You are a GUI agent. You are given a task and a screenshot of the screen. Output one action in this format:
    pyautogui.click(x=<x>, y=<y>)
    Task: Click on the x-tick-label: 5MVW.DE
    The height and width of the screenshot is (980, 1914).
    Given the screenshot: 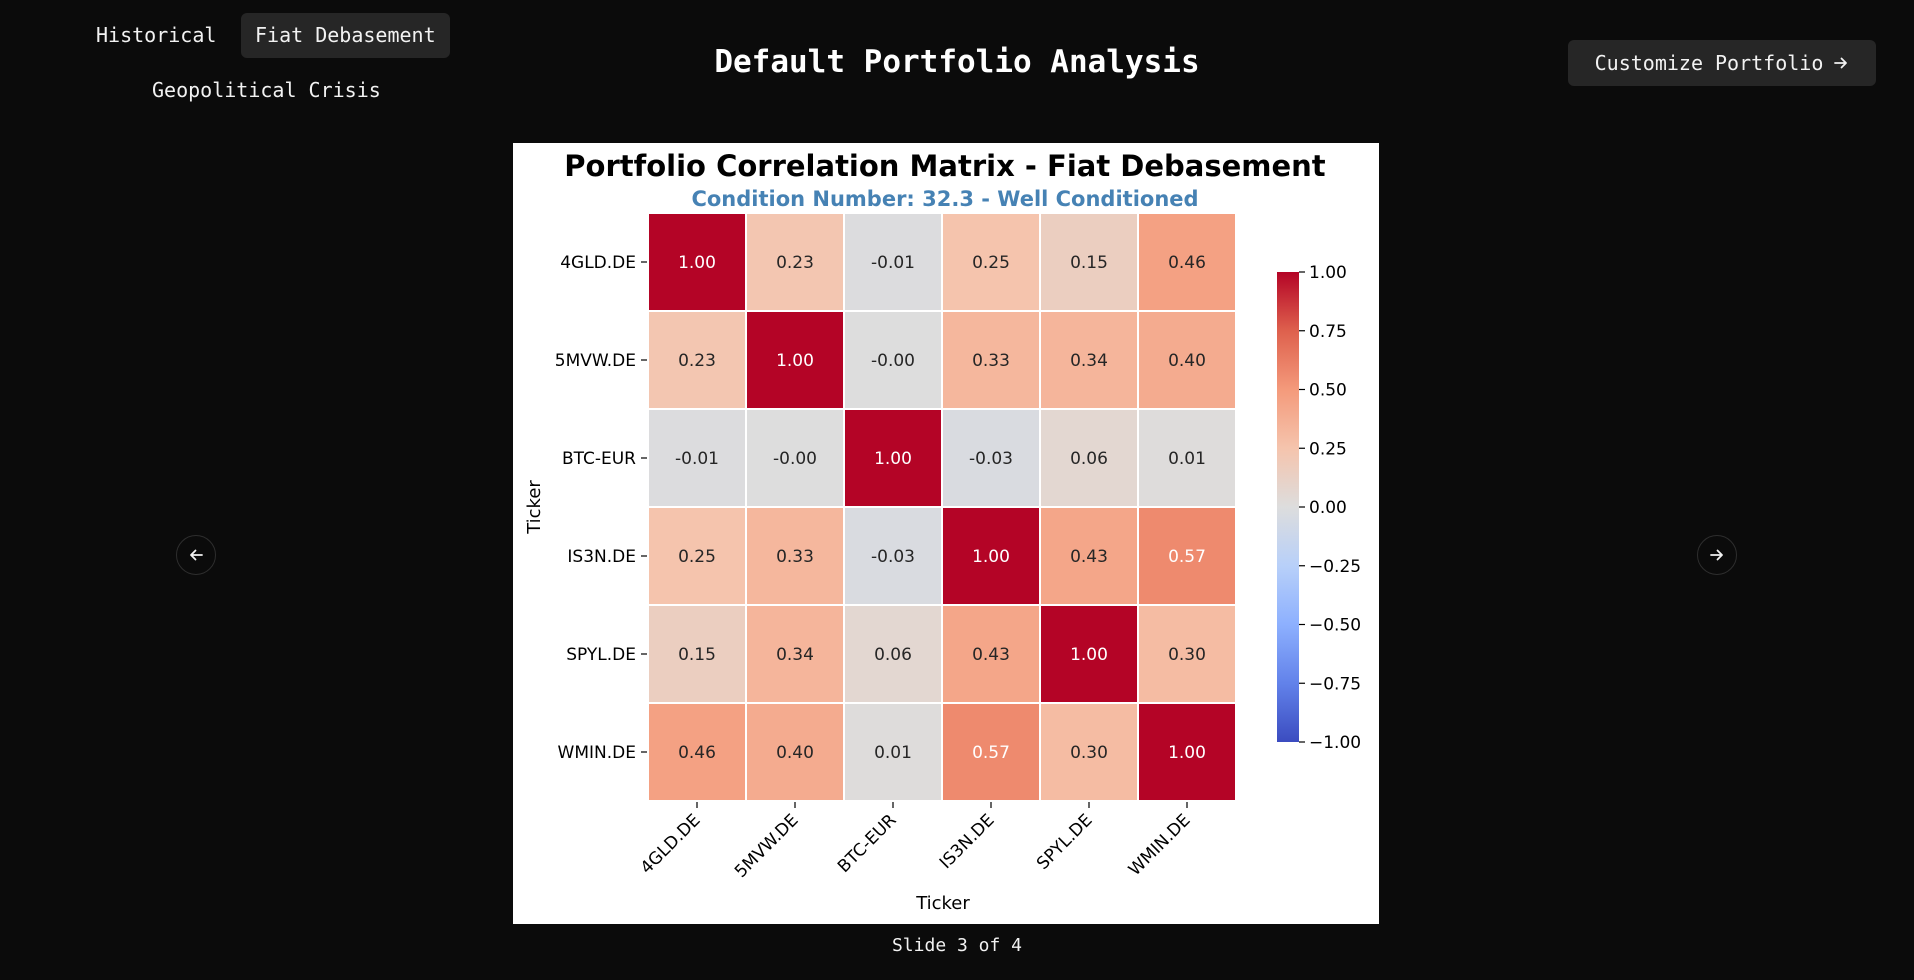 What is the action you would take?
    pyautogui.click(x=767, y=846)
    